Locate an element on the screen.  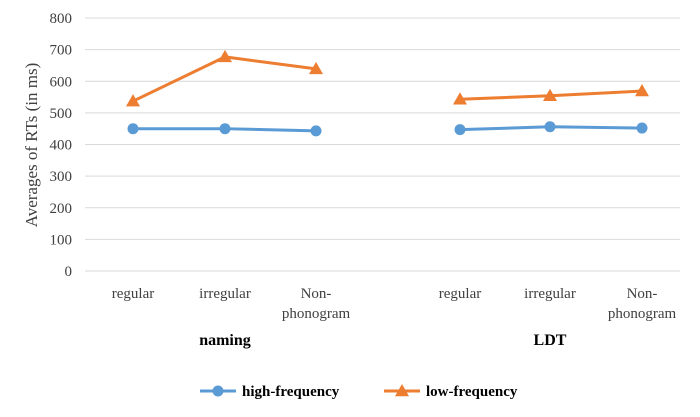
group-label-naming: naming is located at coordinates (225, 340).